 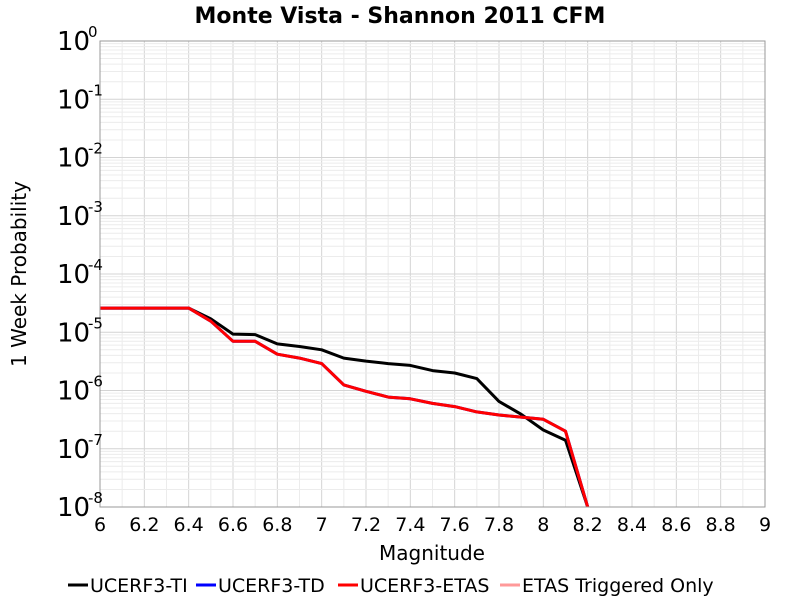 What do you see at coordinates (322, 525) in the screenshot?
I see `x-tick-label: 7` at bounding box center [322, 525].